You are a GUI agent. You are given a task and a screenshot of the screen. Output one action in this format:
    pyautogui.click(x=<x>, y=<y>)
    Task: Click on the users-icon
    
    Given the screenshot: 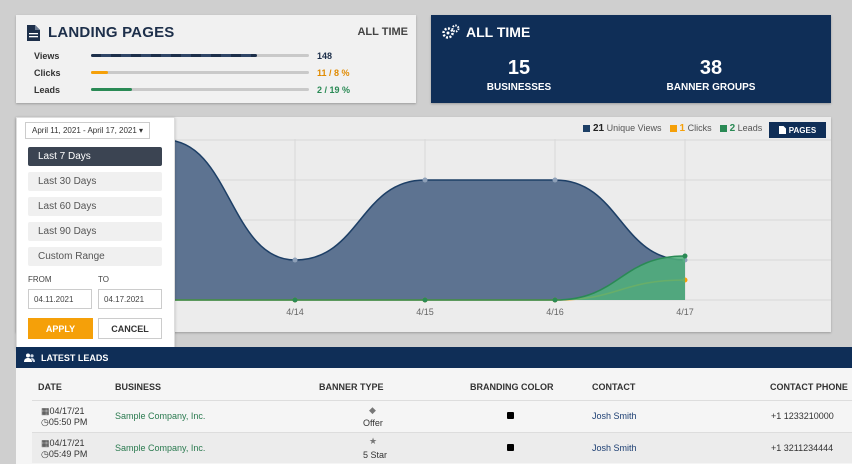 What is the action you would take?
    pyautogui.click(x=29, y=357)
    